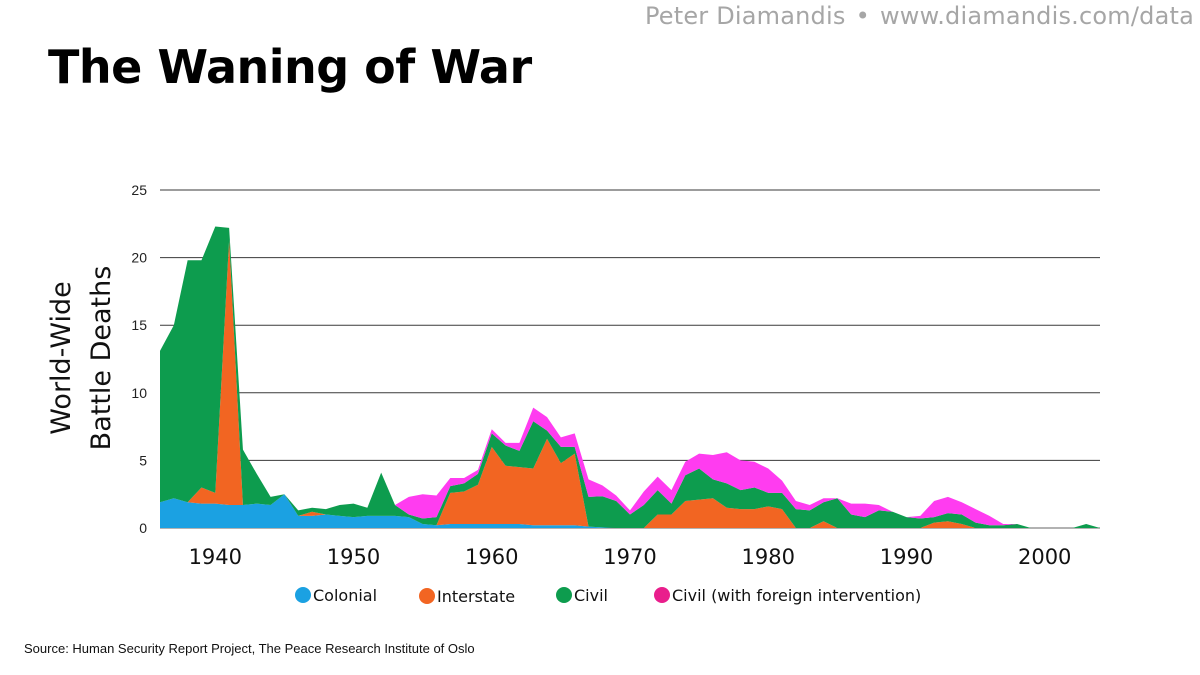 Image resolution: width=1200 pixels, height=675 pixels. What do you see at coordinates (143, 460) in the screenshot?
I see `y-tick-label: 5` at bounding box center [143, 460].